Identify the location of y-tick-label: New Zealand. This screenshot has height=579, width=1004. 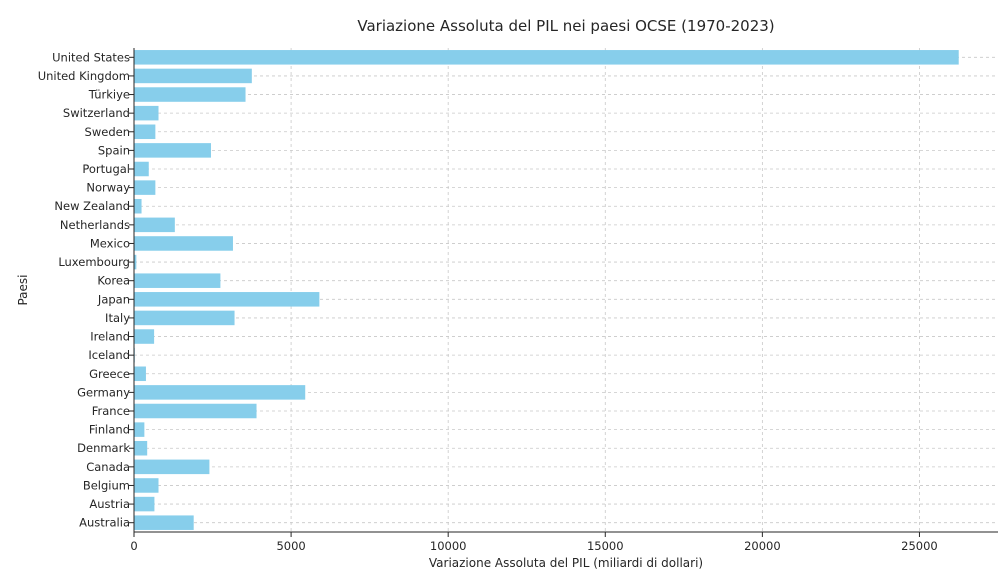
(92, 206).